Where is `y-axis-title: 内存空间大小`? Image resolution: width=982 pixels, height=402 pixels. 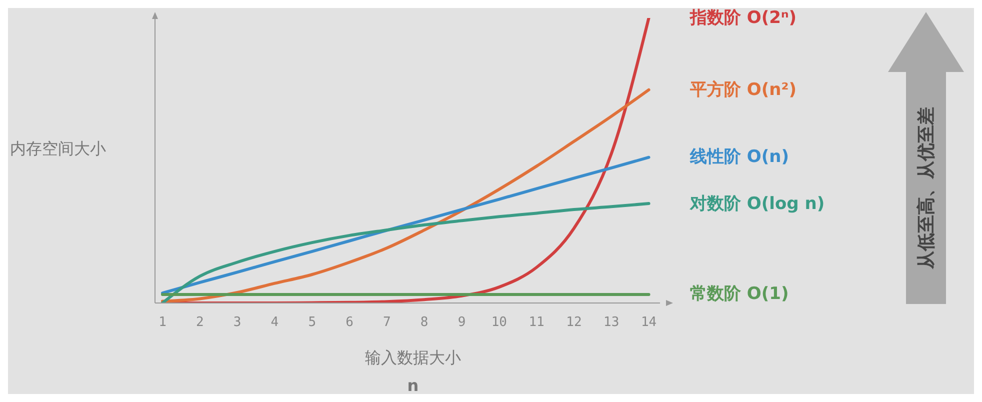
y-axis-title: 内存空间大小 is located at coordinates (58, 149).